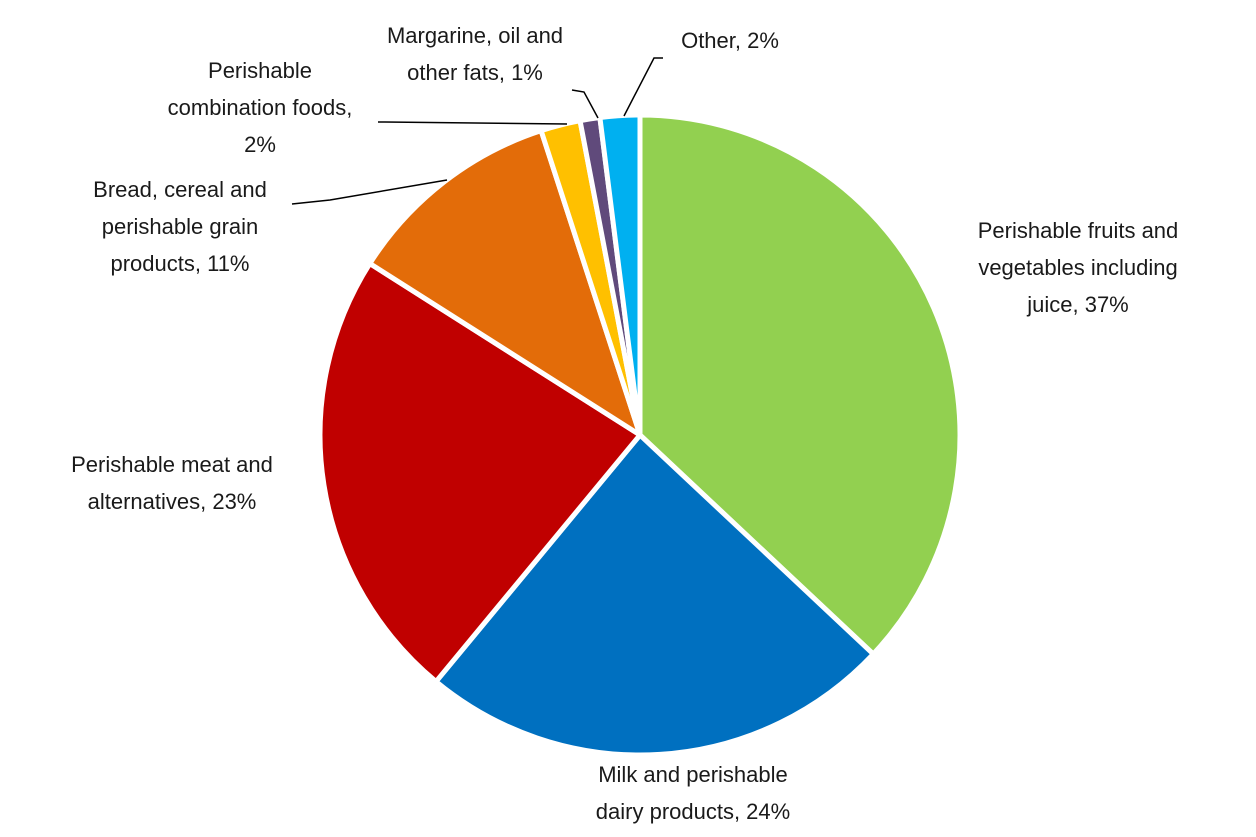 The height and width of the screenshot is (837, 1256). I want to click on slice-label: Milk and perishable dairy products, 24%, so click(693, 793).